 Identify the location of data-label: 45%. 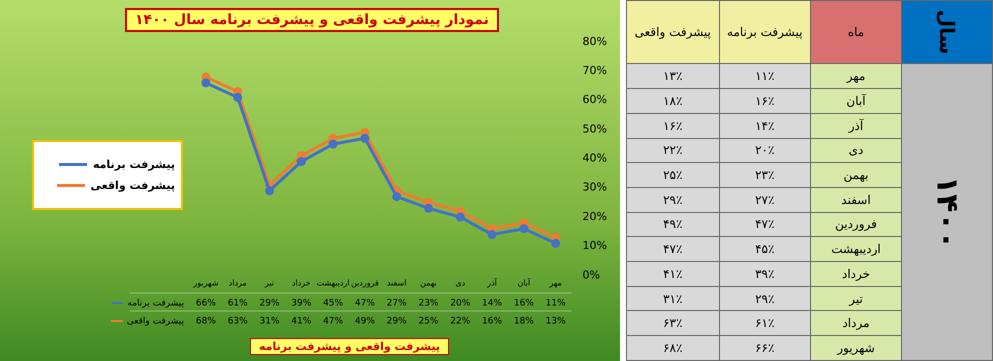
(333, 303).